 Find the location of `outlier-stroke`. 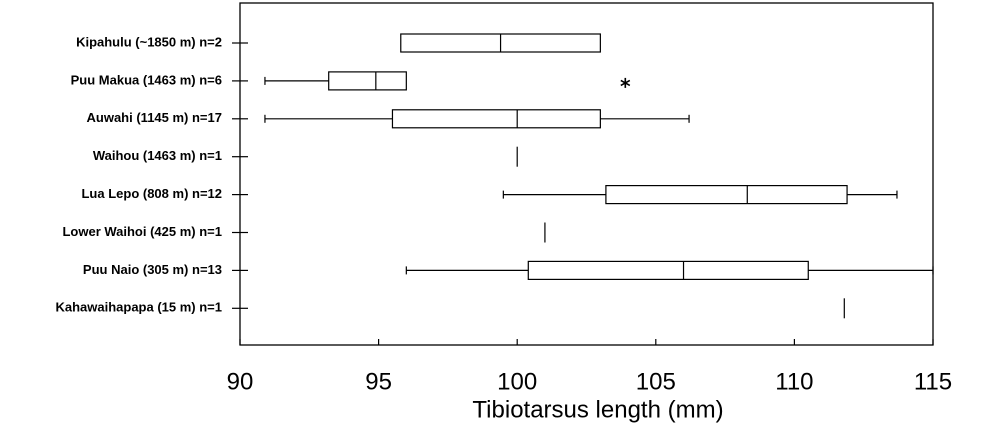

outlier-stroke is located at coordinates (625, 83).